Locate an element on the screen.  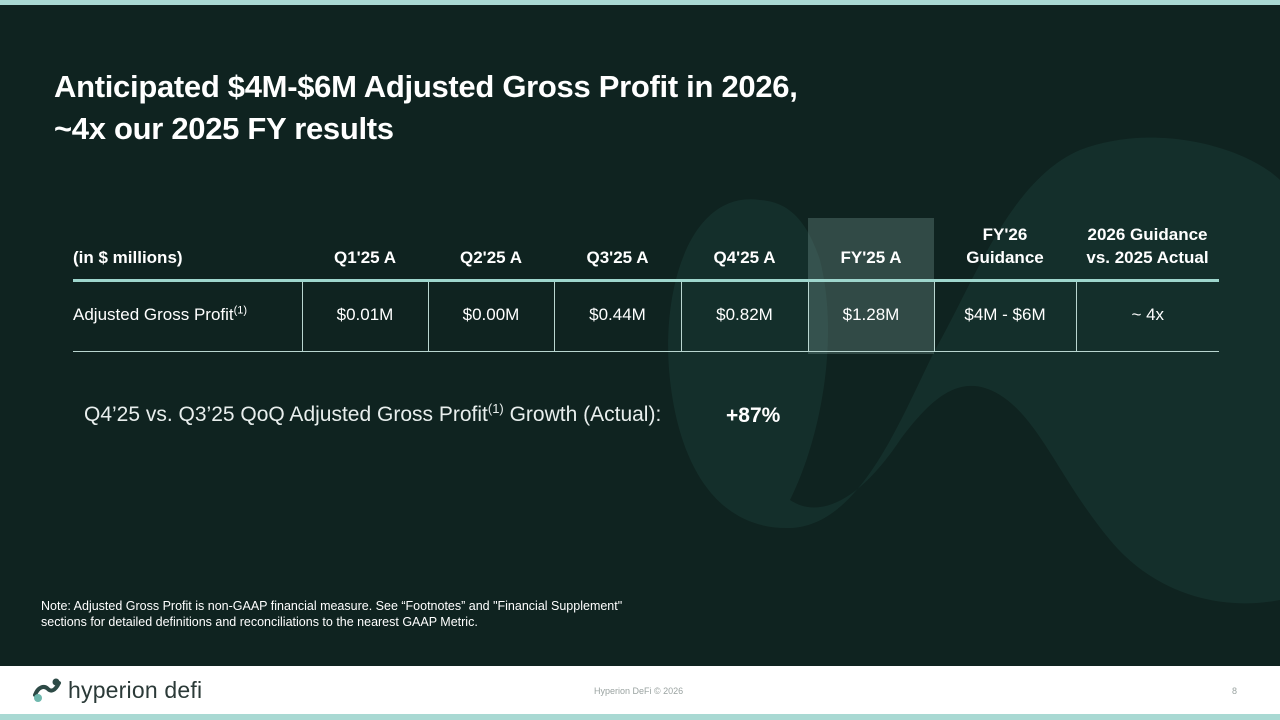
header-fy26-guidance: FY'26 Guidance is located at coordinates (1005, 250).